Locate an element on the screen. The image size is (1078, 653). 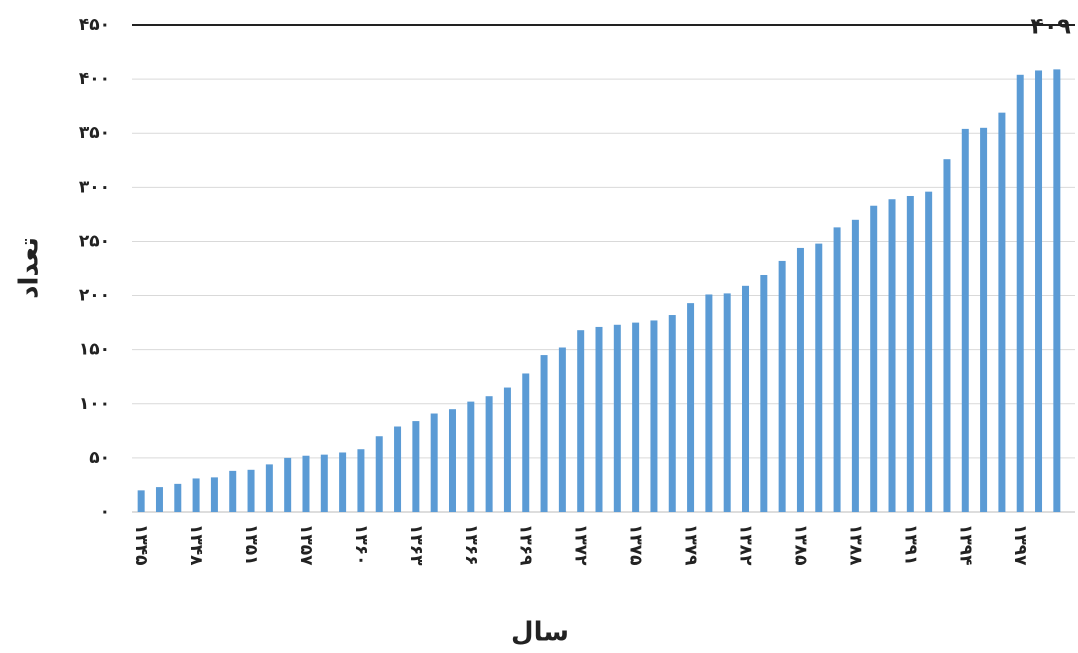
y-tick-label: ۵۰ is located at coordinates (99, 458).